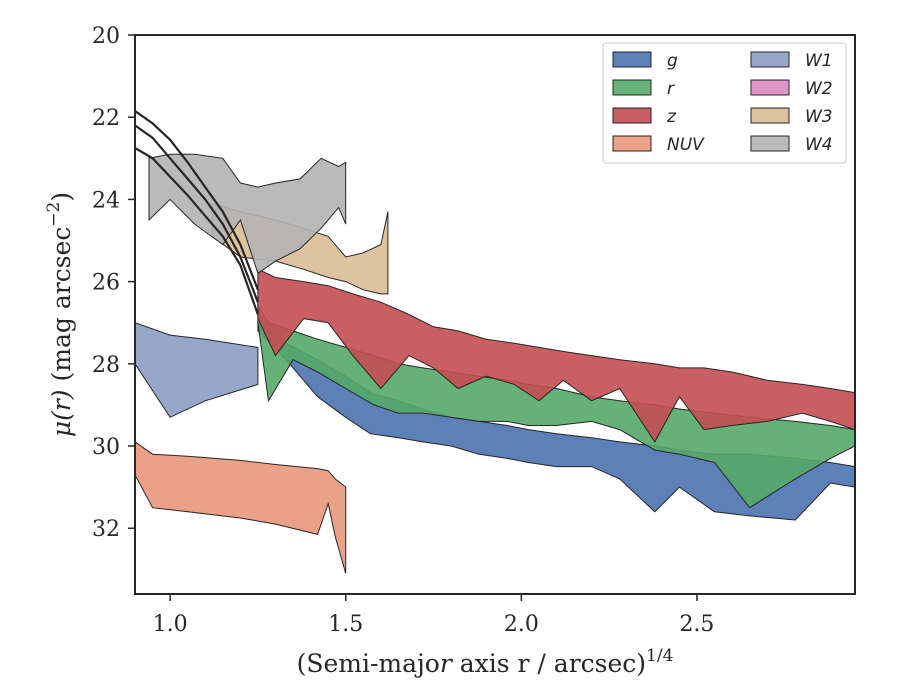 The width and height of the screenshot is (900, 700). Describe the element at coordinates (106, 36) in the screenshot. I see `y-tick-label: 20` at that location.